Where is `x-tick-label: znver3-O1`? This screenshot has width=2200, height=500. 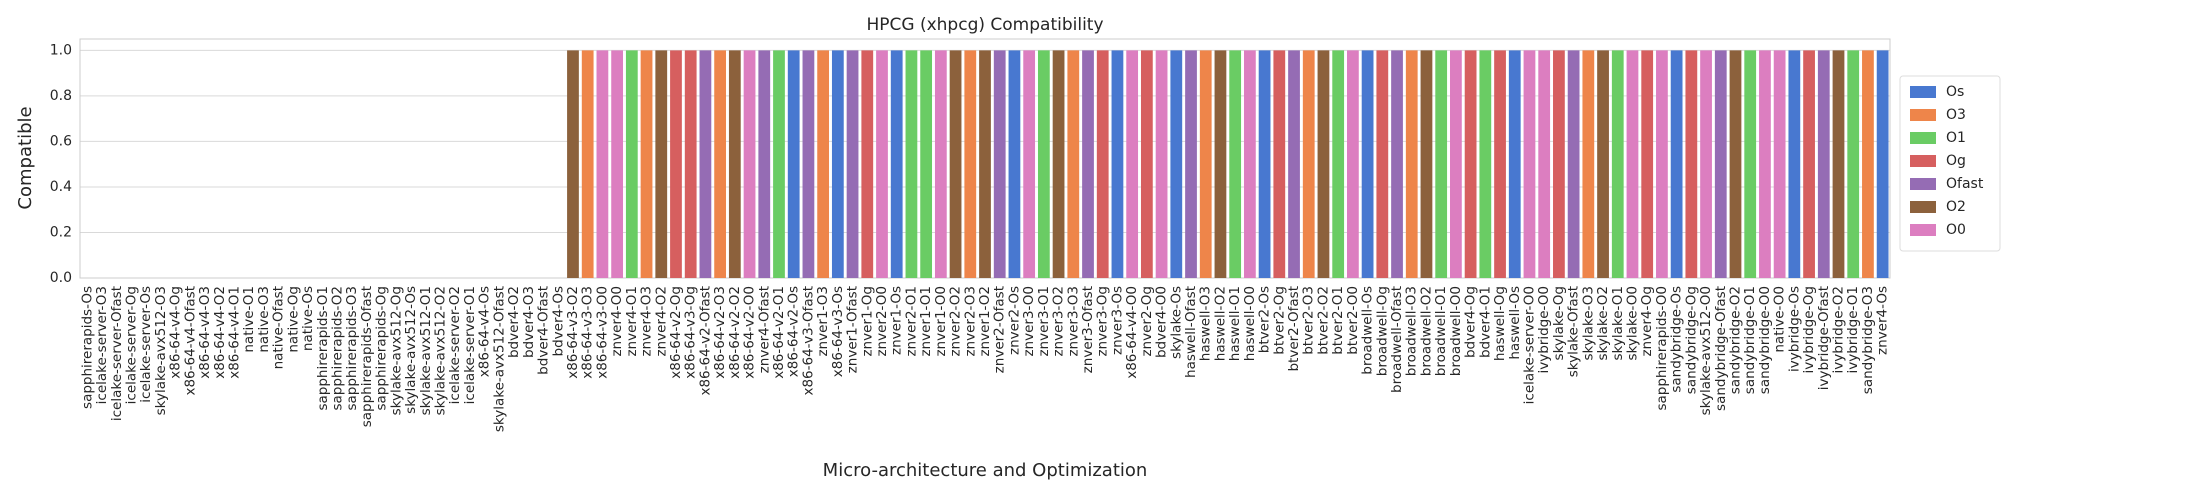
x-tick-label: znver3-O1 is located at coordinates (1044, 321).